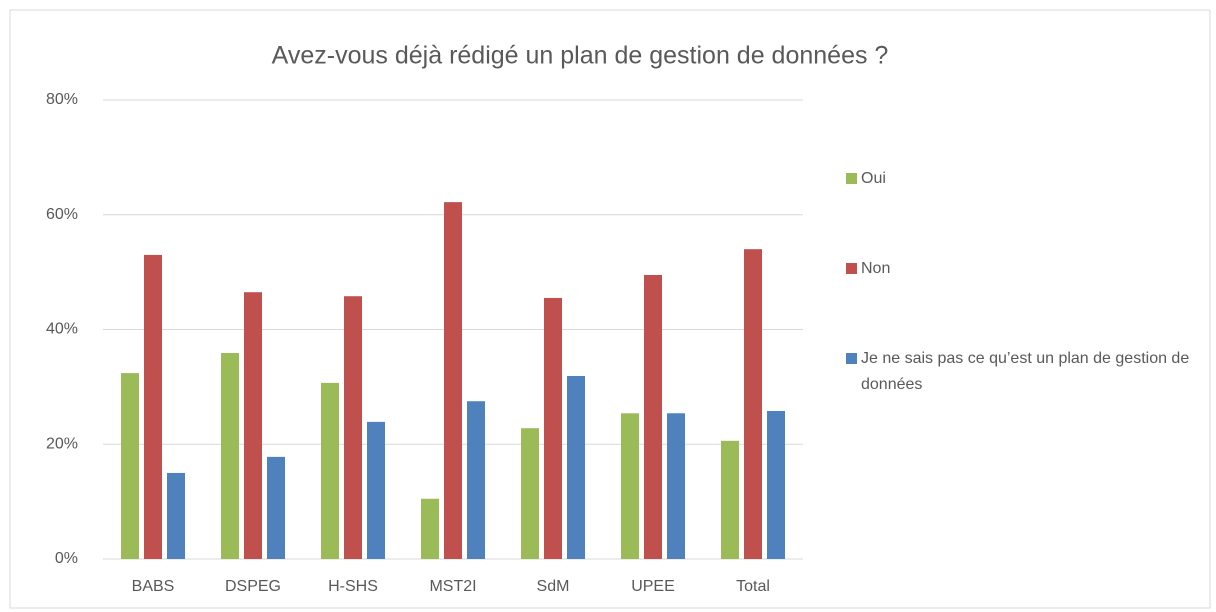  What do you see at coordinates (353, 586) in the screenshot?
I see `x-tick-label: H-SHS` at bounding box center [353, 586].